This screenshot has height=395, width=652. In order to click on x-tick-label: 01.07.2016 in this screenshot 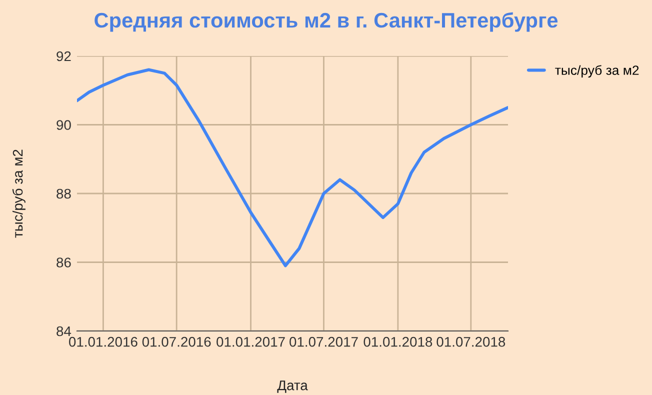, I will do `click(176, 341)`.